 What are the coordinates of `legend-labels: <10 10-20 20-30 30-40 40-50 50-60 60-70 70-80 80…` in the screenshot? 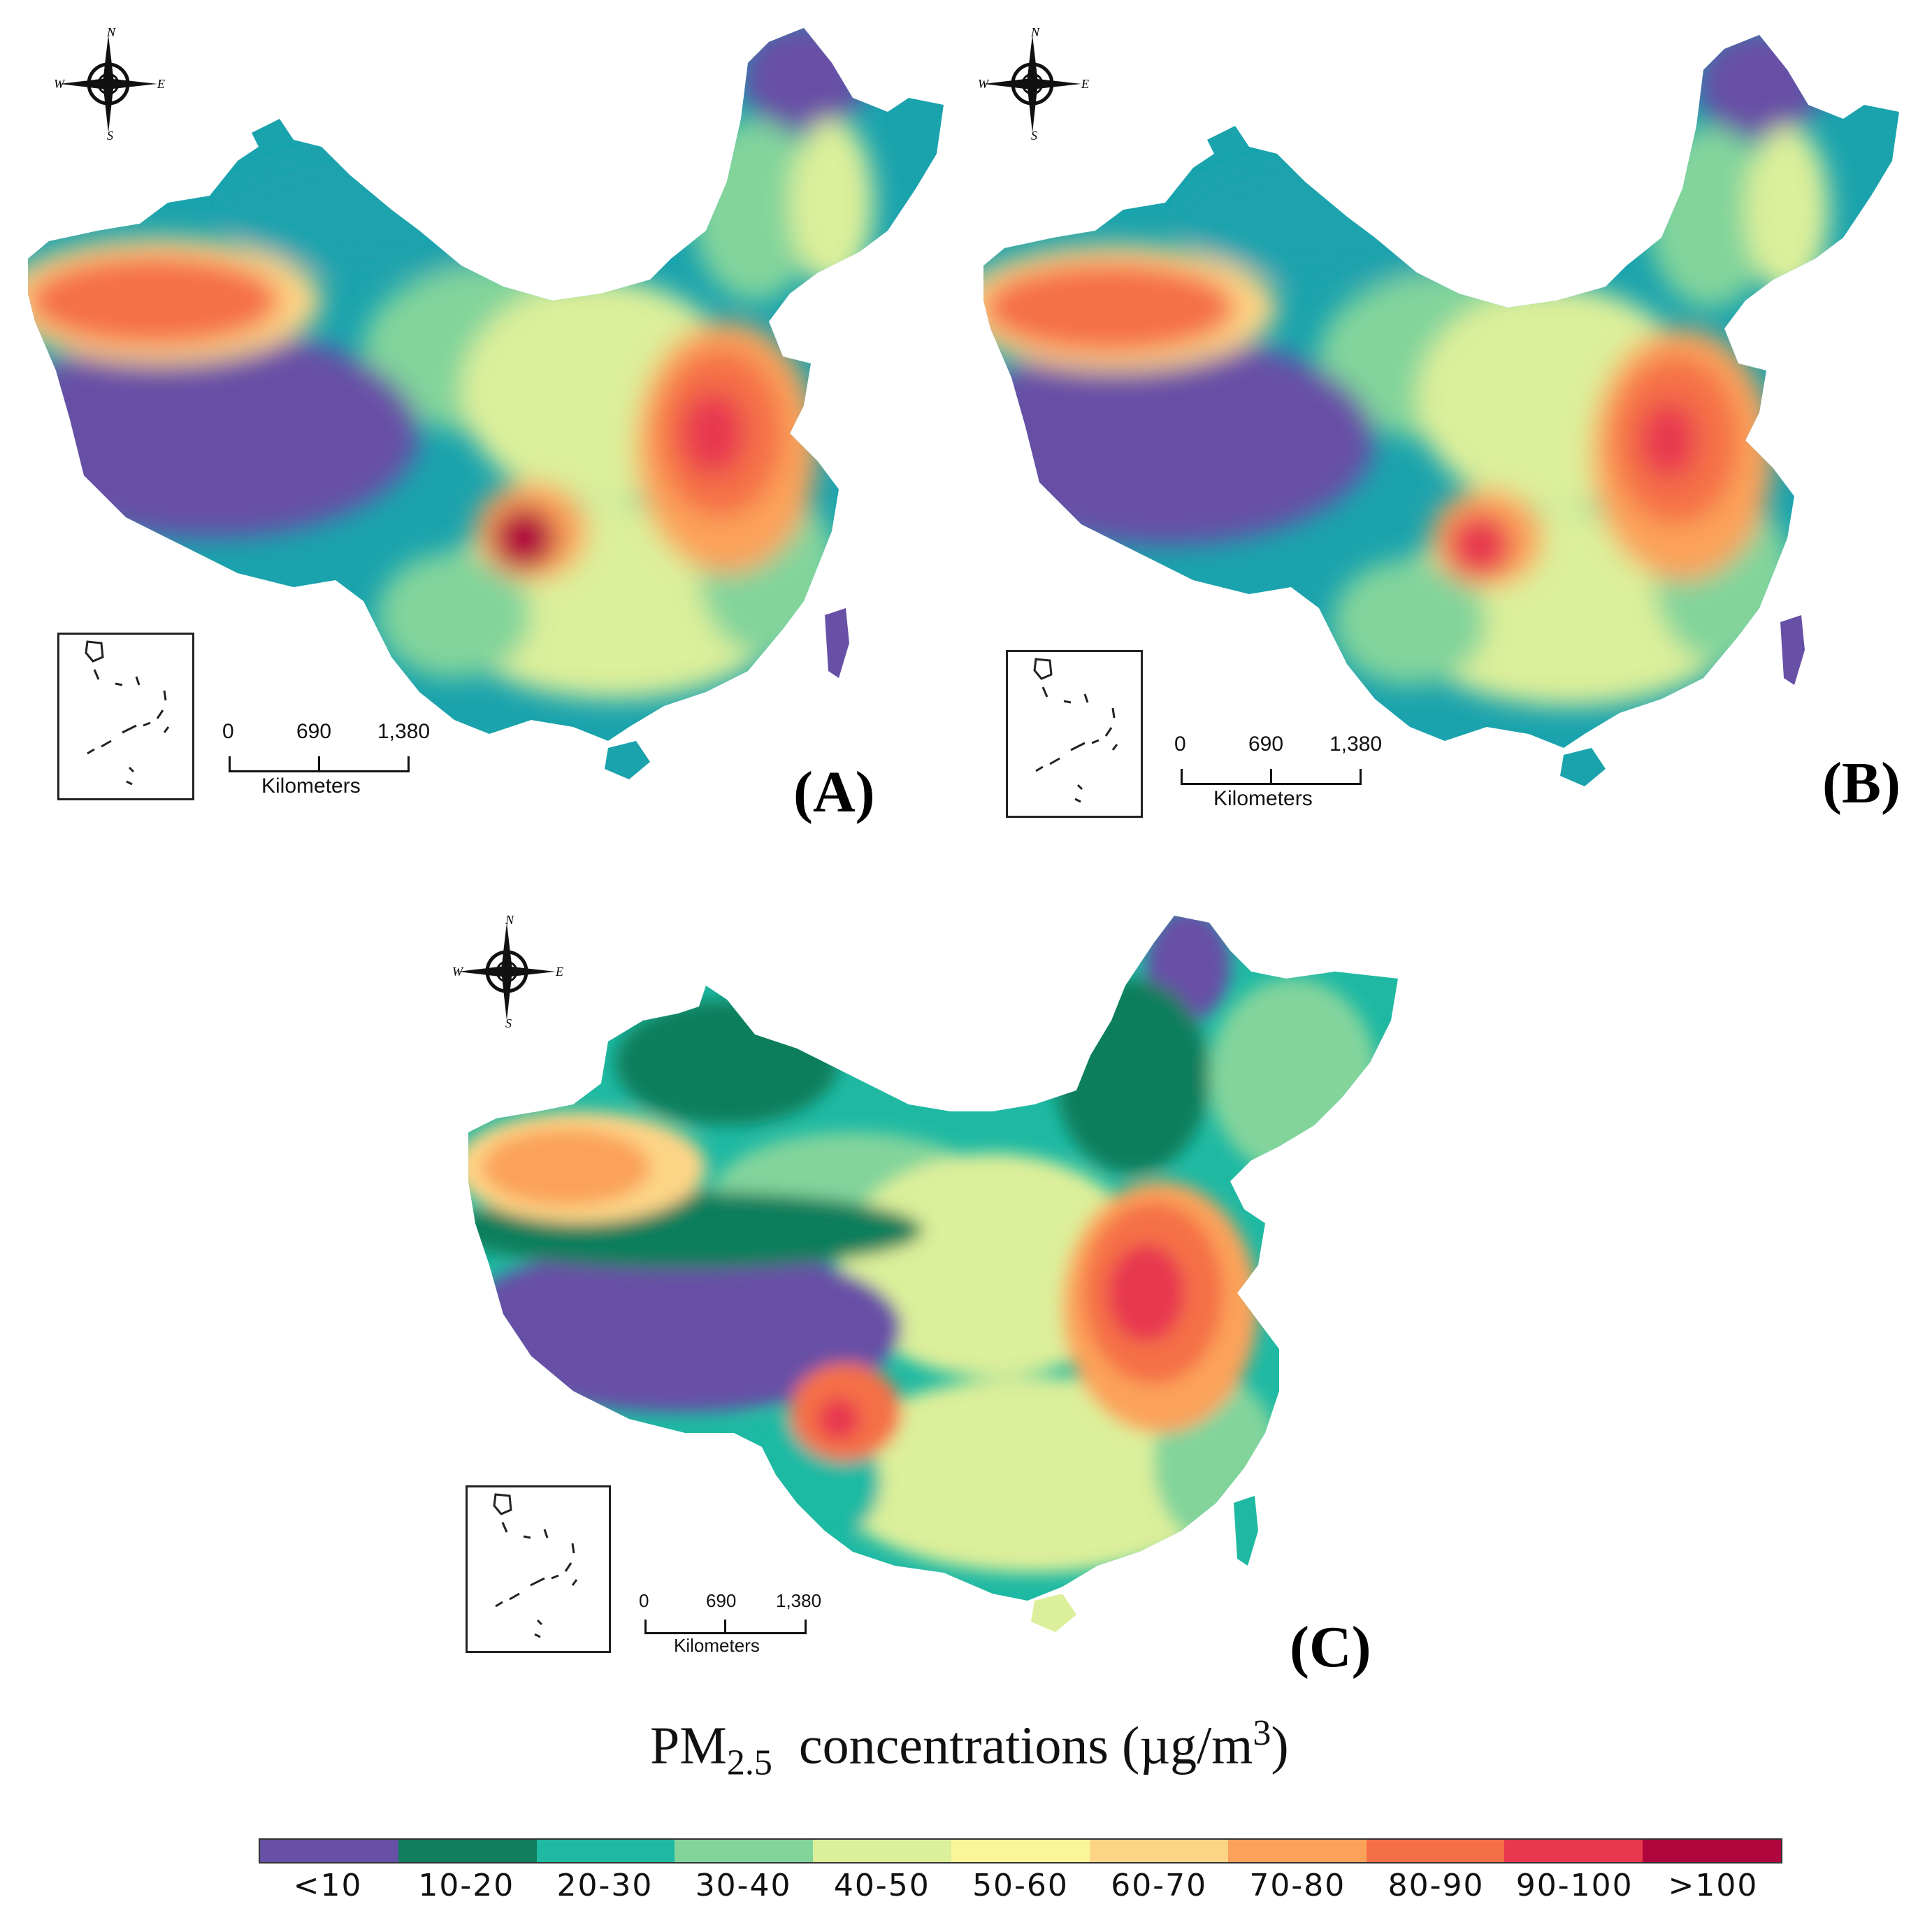 It's located at (1021, 1889).